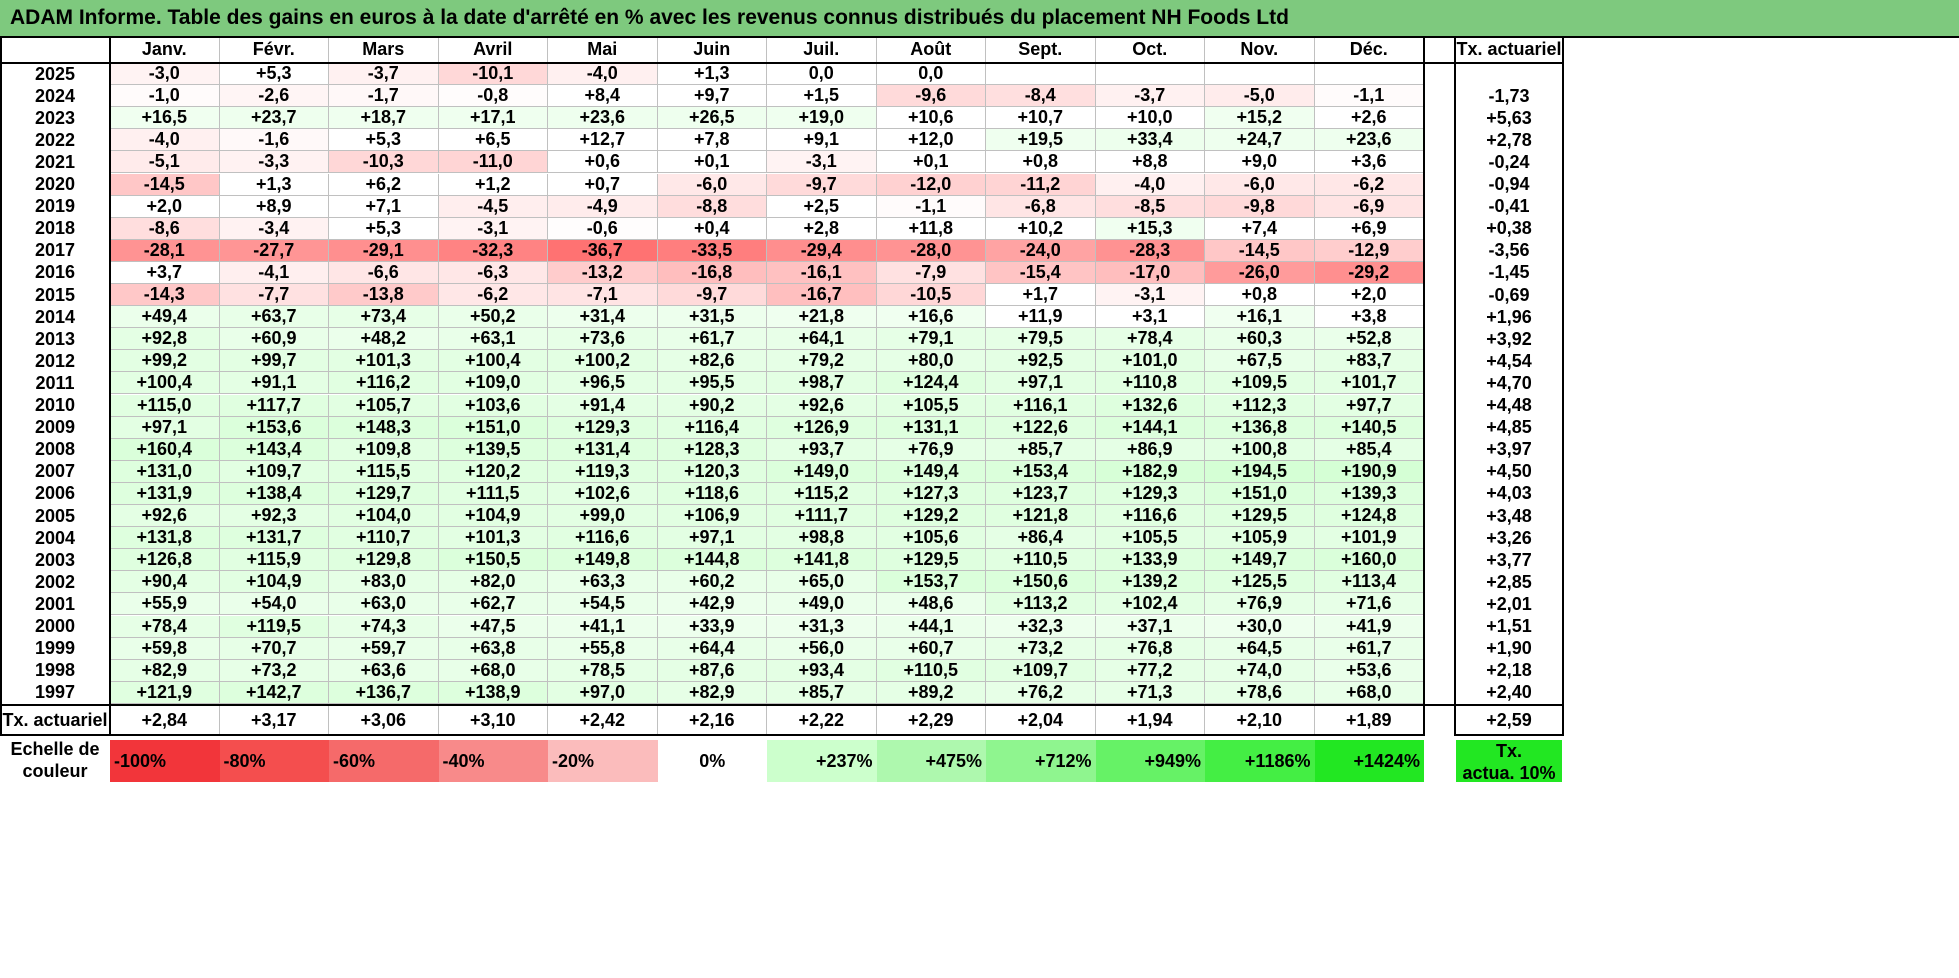 The width and height of the screenshot is (1959, 978). Describe the element at coordinates (165, 405) in the screenshot. I see `table-cell: +115,0` at that location.